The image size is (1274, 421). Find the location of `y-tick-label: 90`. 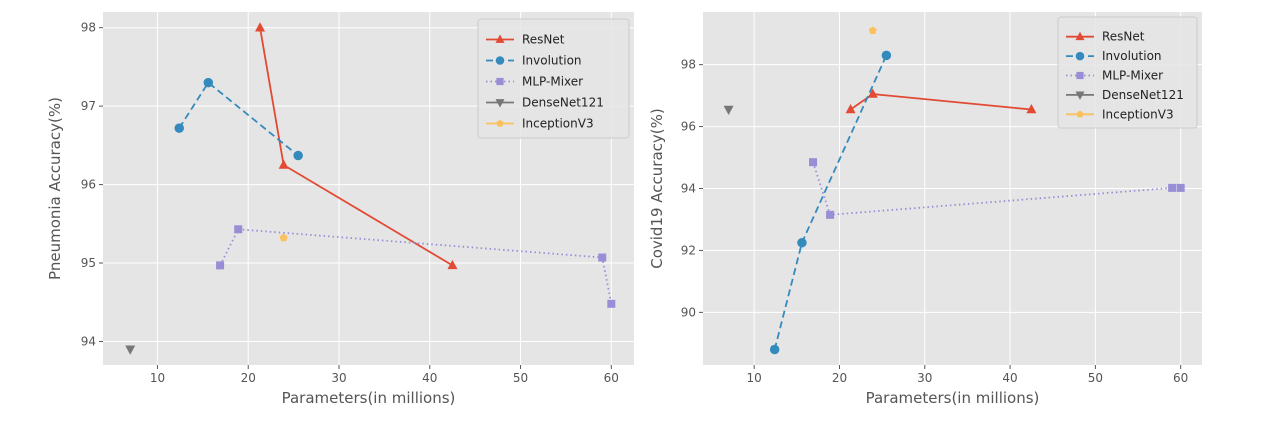

y-tick-label: 90 is located at coordinates (688, 312).